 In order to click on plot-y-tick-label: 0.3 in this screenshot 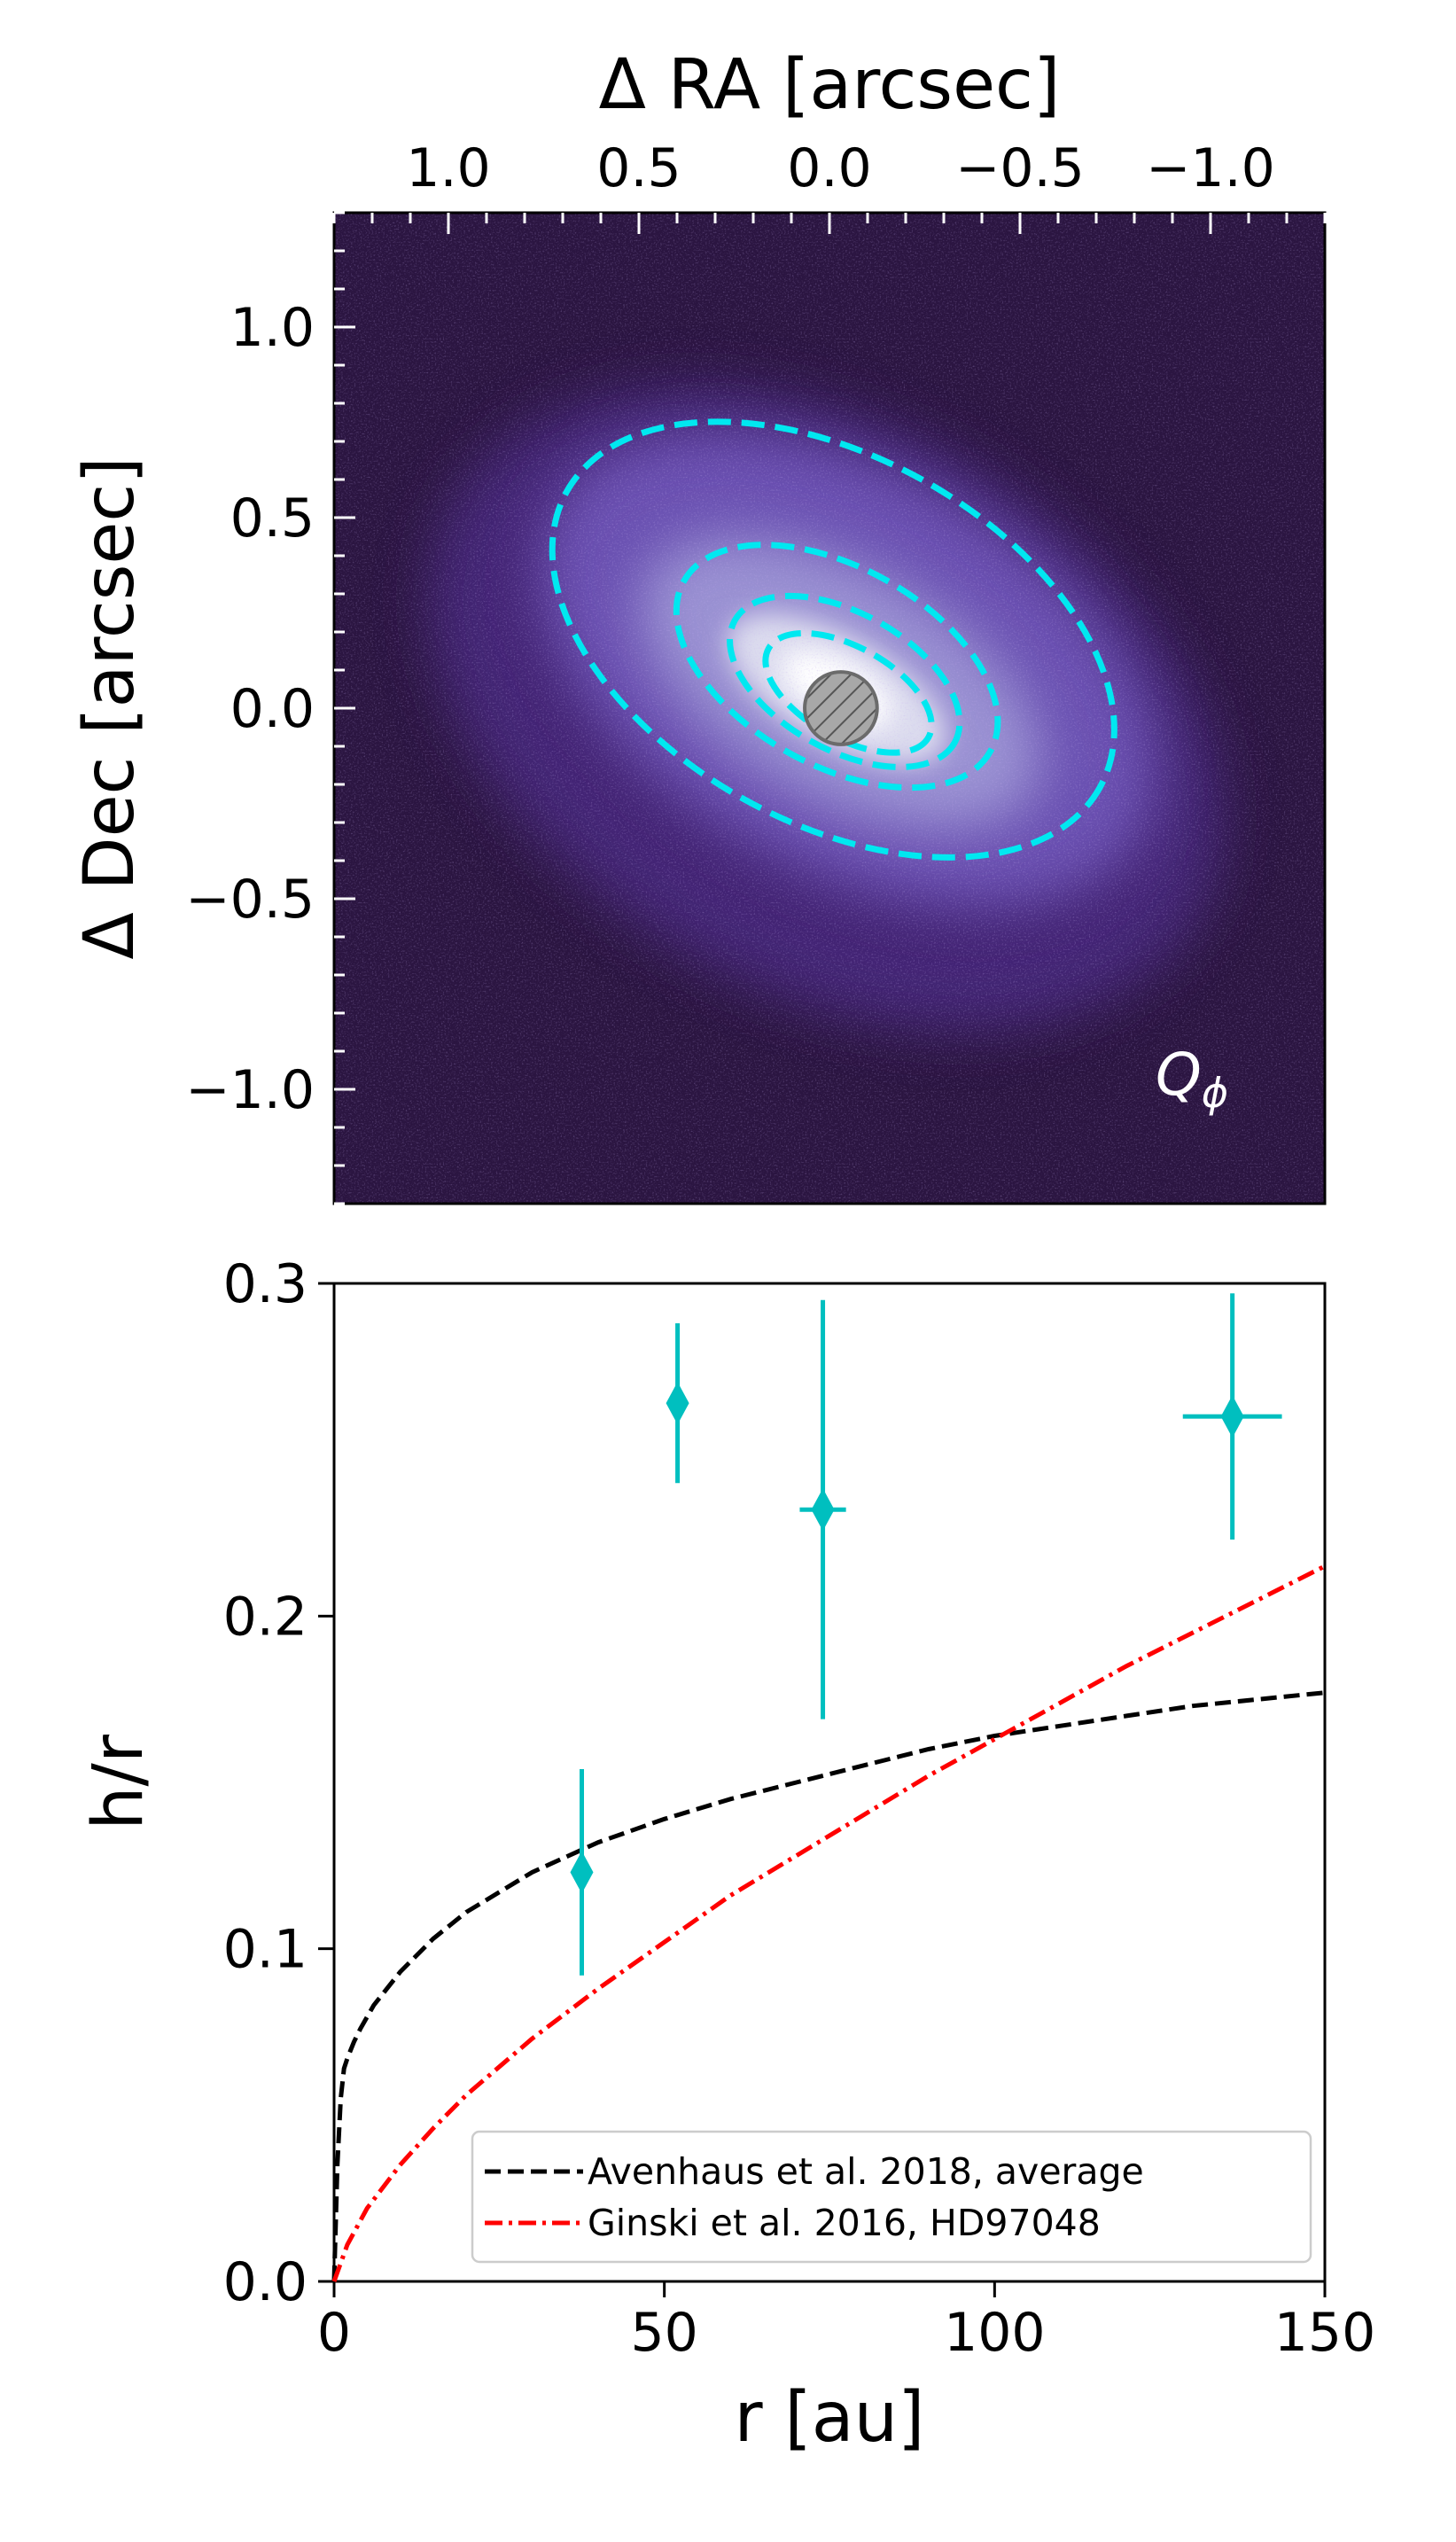, I will do `click(265, 1284)`.